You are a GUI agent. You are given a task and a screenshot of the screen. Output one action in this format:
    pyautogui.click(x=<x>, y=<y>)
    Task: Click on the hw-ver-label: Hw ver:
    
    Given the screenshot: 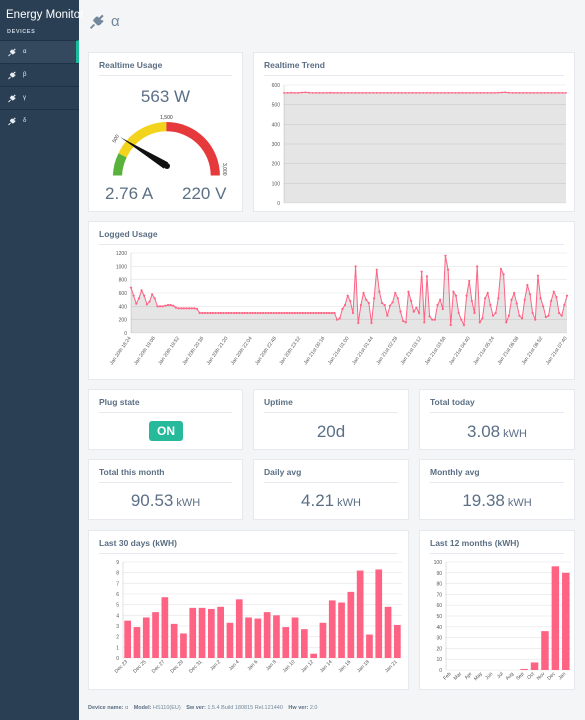 What is the action you would take?
    pyautogui.click(x=298, y=708)
    